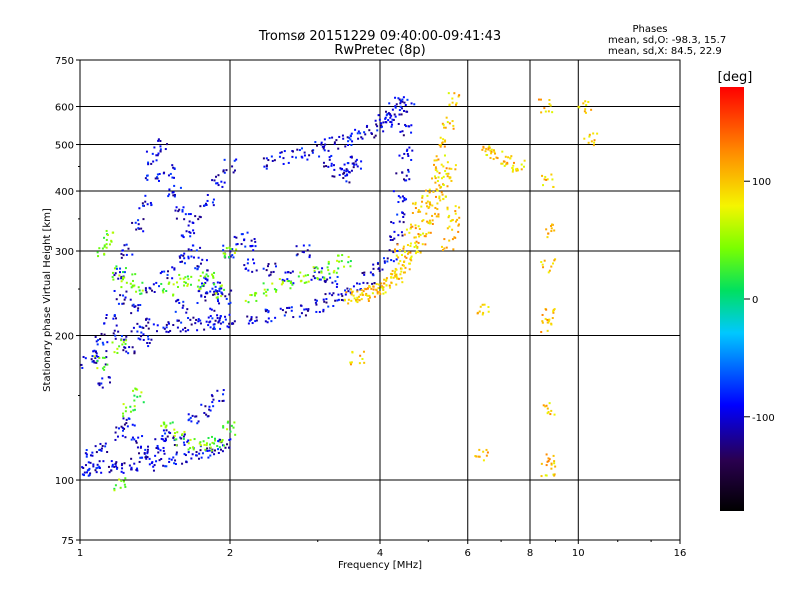 Image resolution: width=800 pixels, height=600 pixels. I want to click on x-tick-label: 8, so click(530, 553).